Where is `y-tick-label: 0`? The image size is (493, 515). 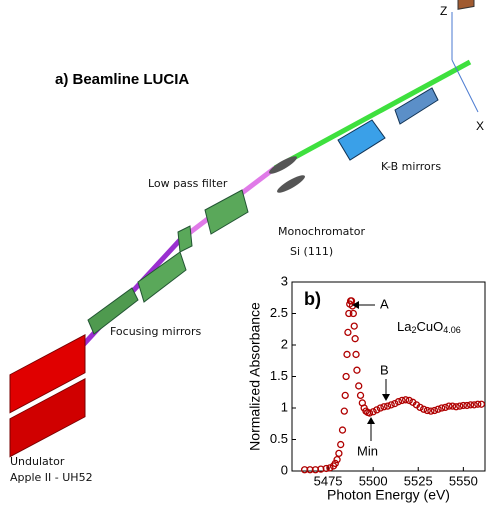 y-tick-label: 0 is located at coordinates (284, 469).